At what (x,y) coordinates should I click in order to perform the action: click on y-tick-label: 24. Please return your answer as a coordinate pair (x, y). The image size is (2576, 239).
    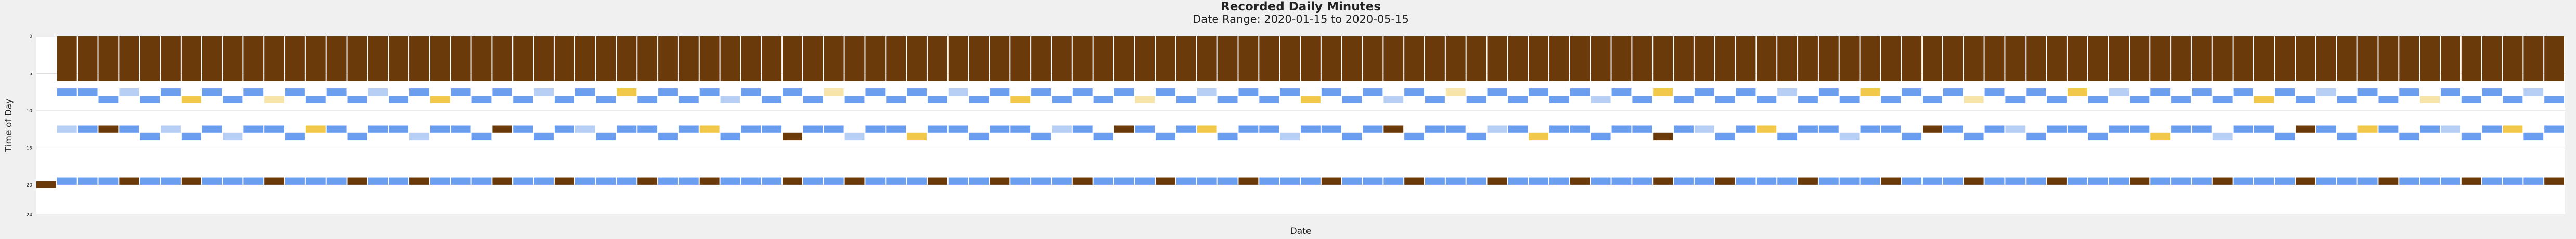
    Looking at the image, I should click on (30, 215).